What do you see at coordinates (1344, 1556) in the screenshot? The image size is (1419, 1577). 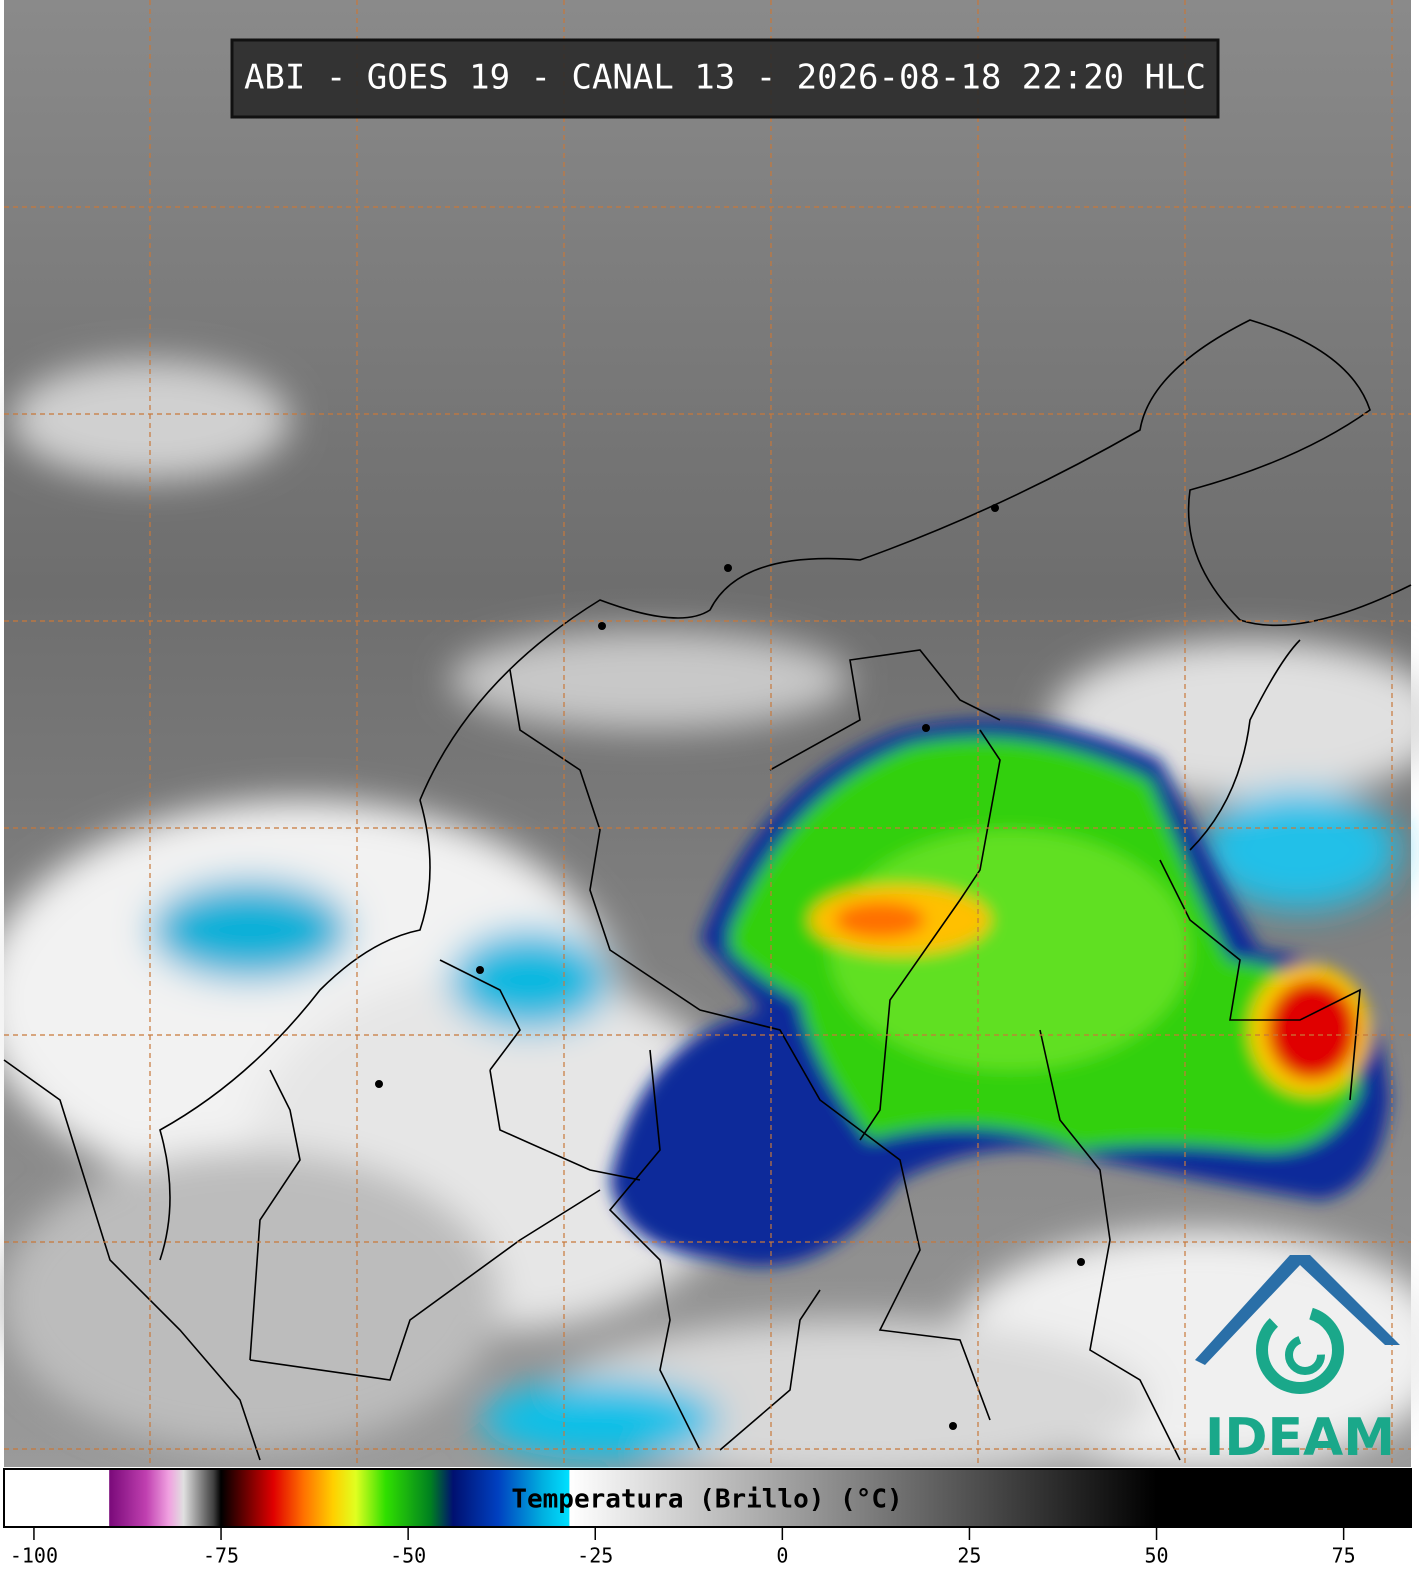 I see `tick-label: 75` at bounding box center [1344, 1556].